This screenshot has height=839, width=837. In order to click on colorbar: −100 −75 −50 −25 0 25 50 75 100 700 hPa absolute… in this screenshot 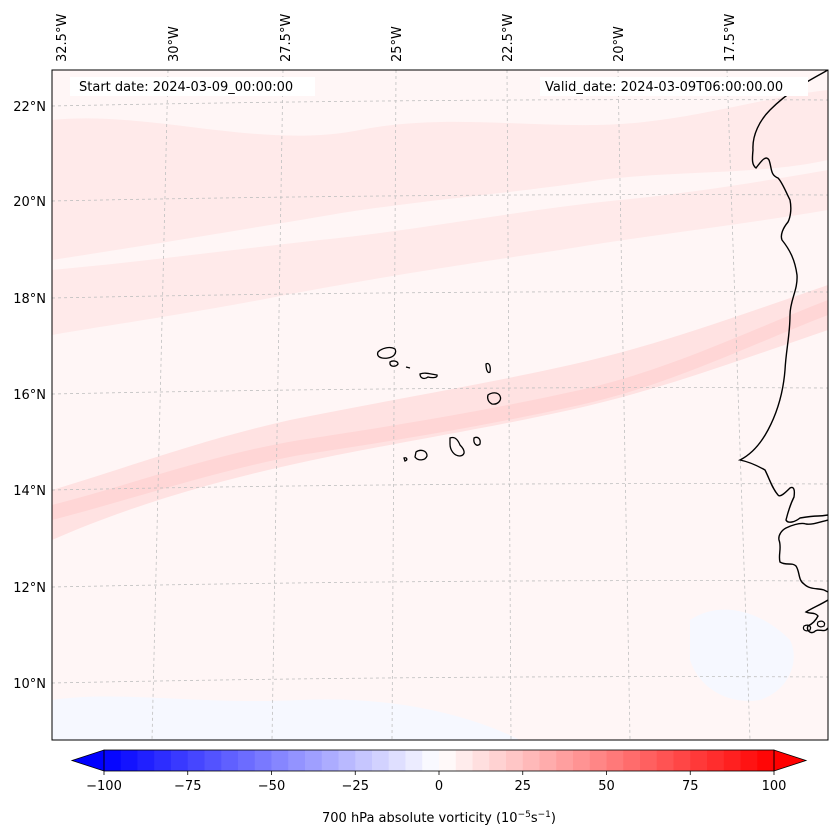, I will do `click(439, 787)`.